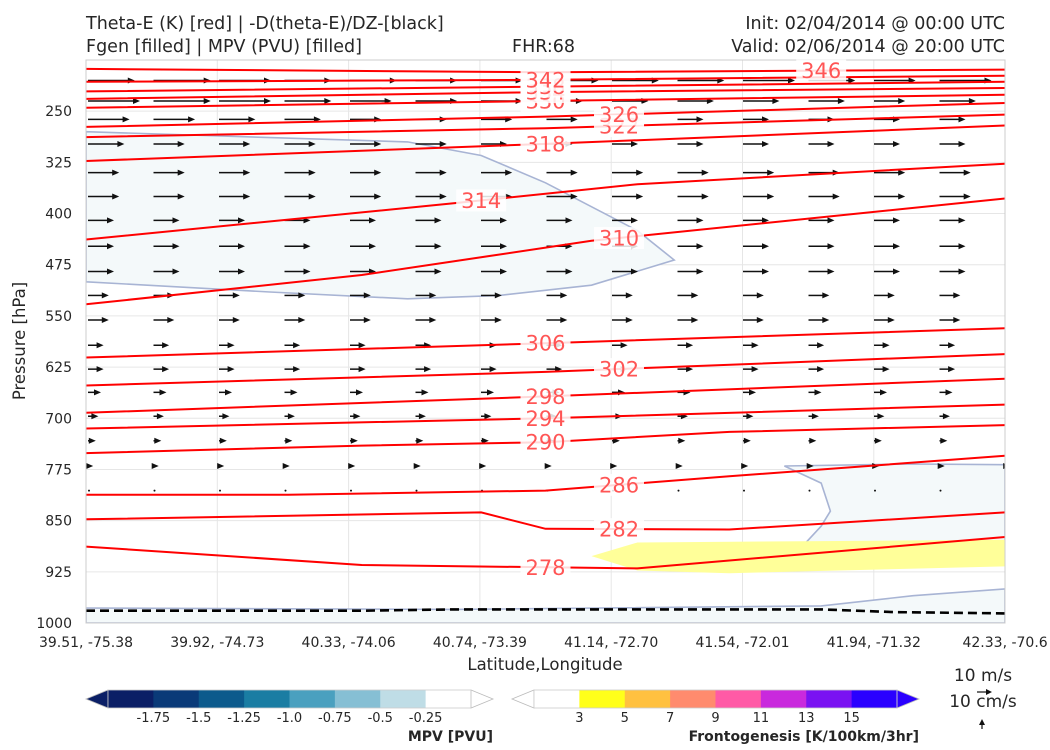 This screenshot has height=750, width=1050. Describe the element at coordinates (1004, 643) in the screenshot. I see `x-tick-label: 42.33, -70.6` at that location.